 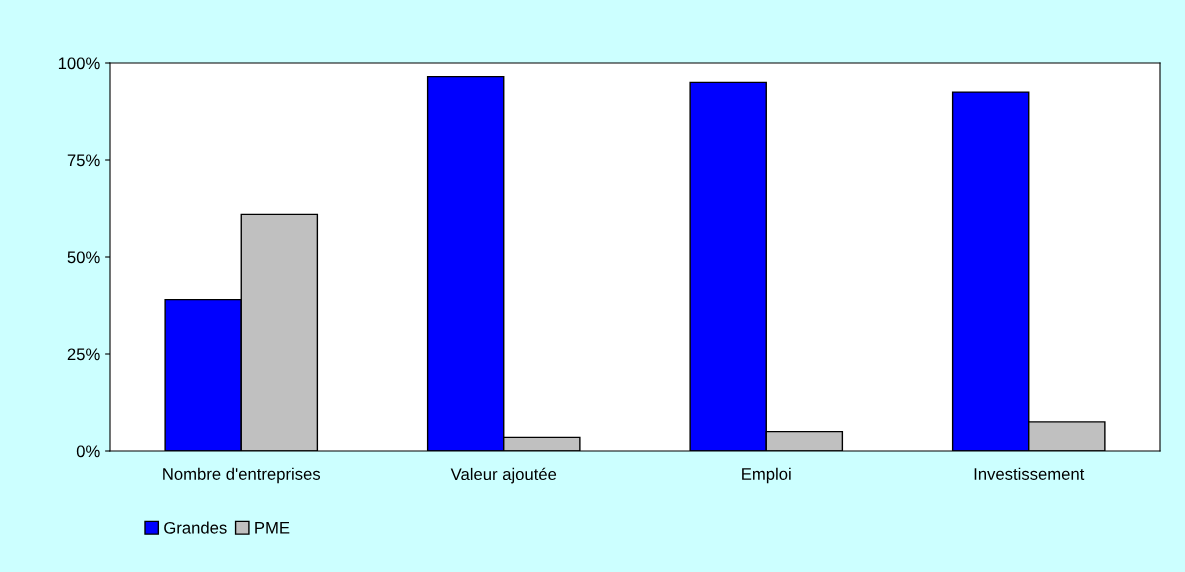 I want to click on y-tick-label: 75%, so click(x=83, y=160).